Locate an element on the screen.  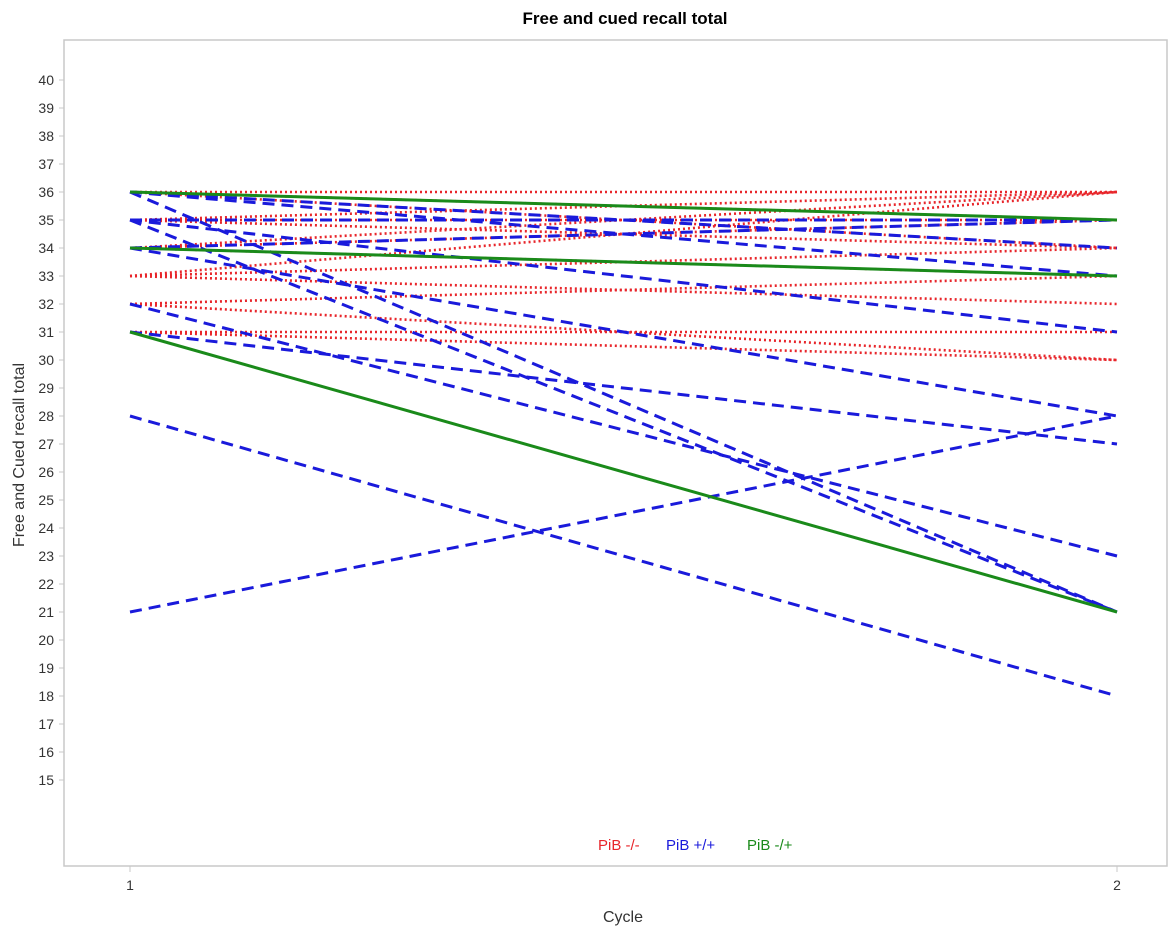
y-tick-label: 18 is located at coordinates (46, 696).